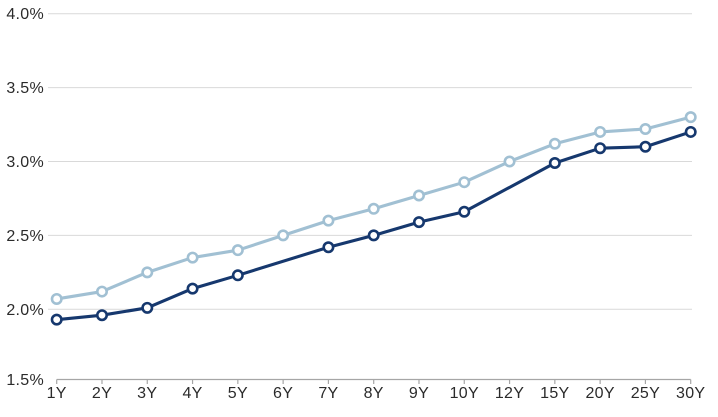  What do you see at coordinates (509, 393) in the screenshot?
I see `x-axis-tick-label: 12Y` at bounding box center [509, 393].